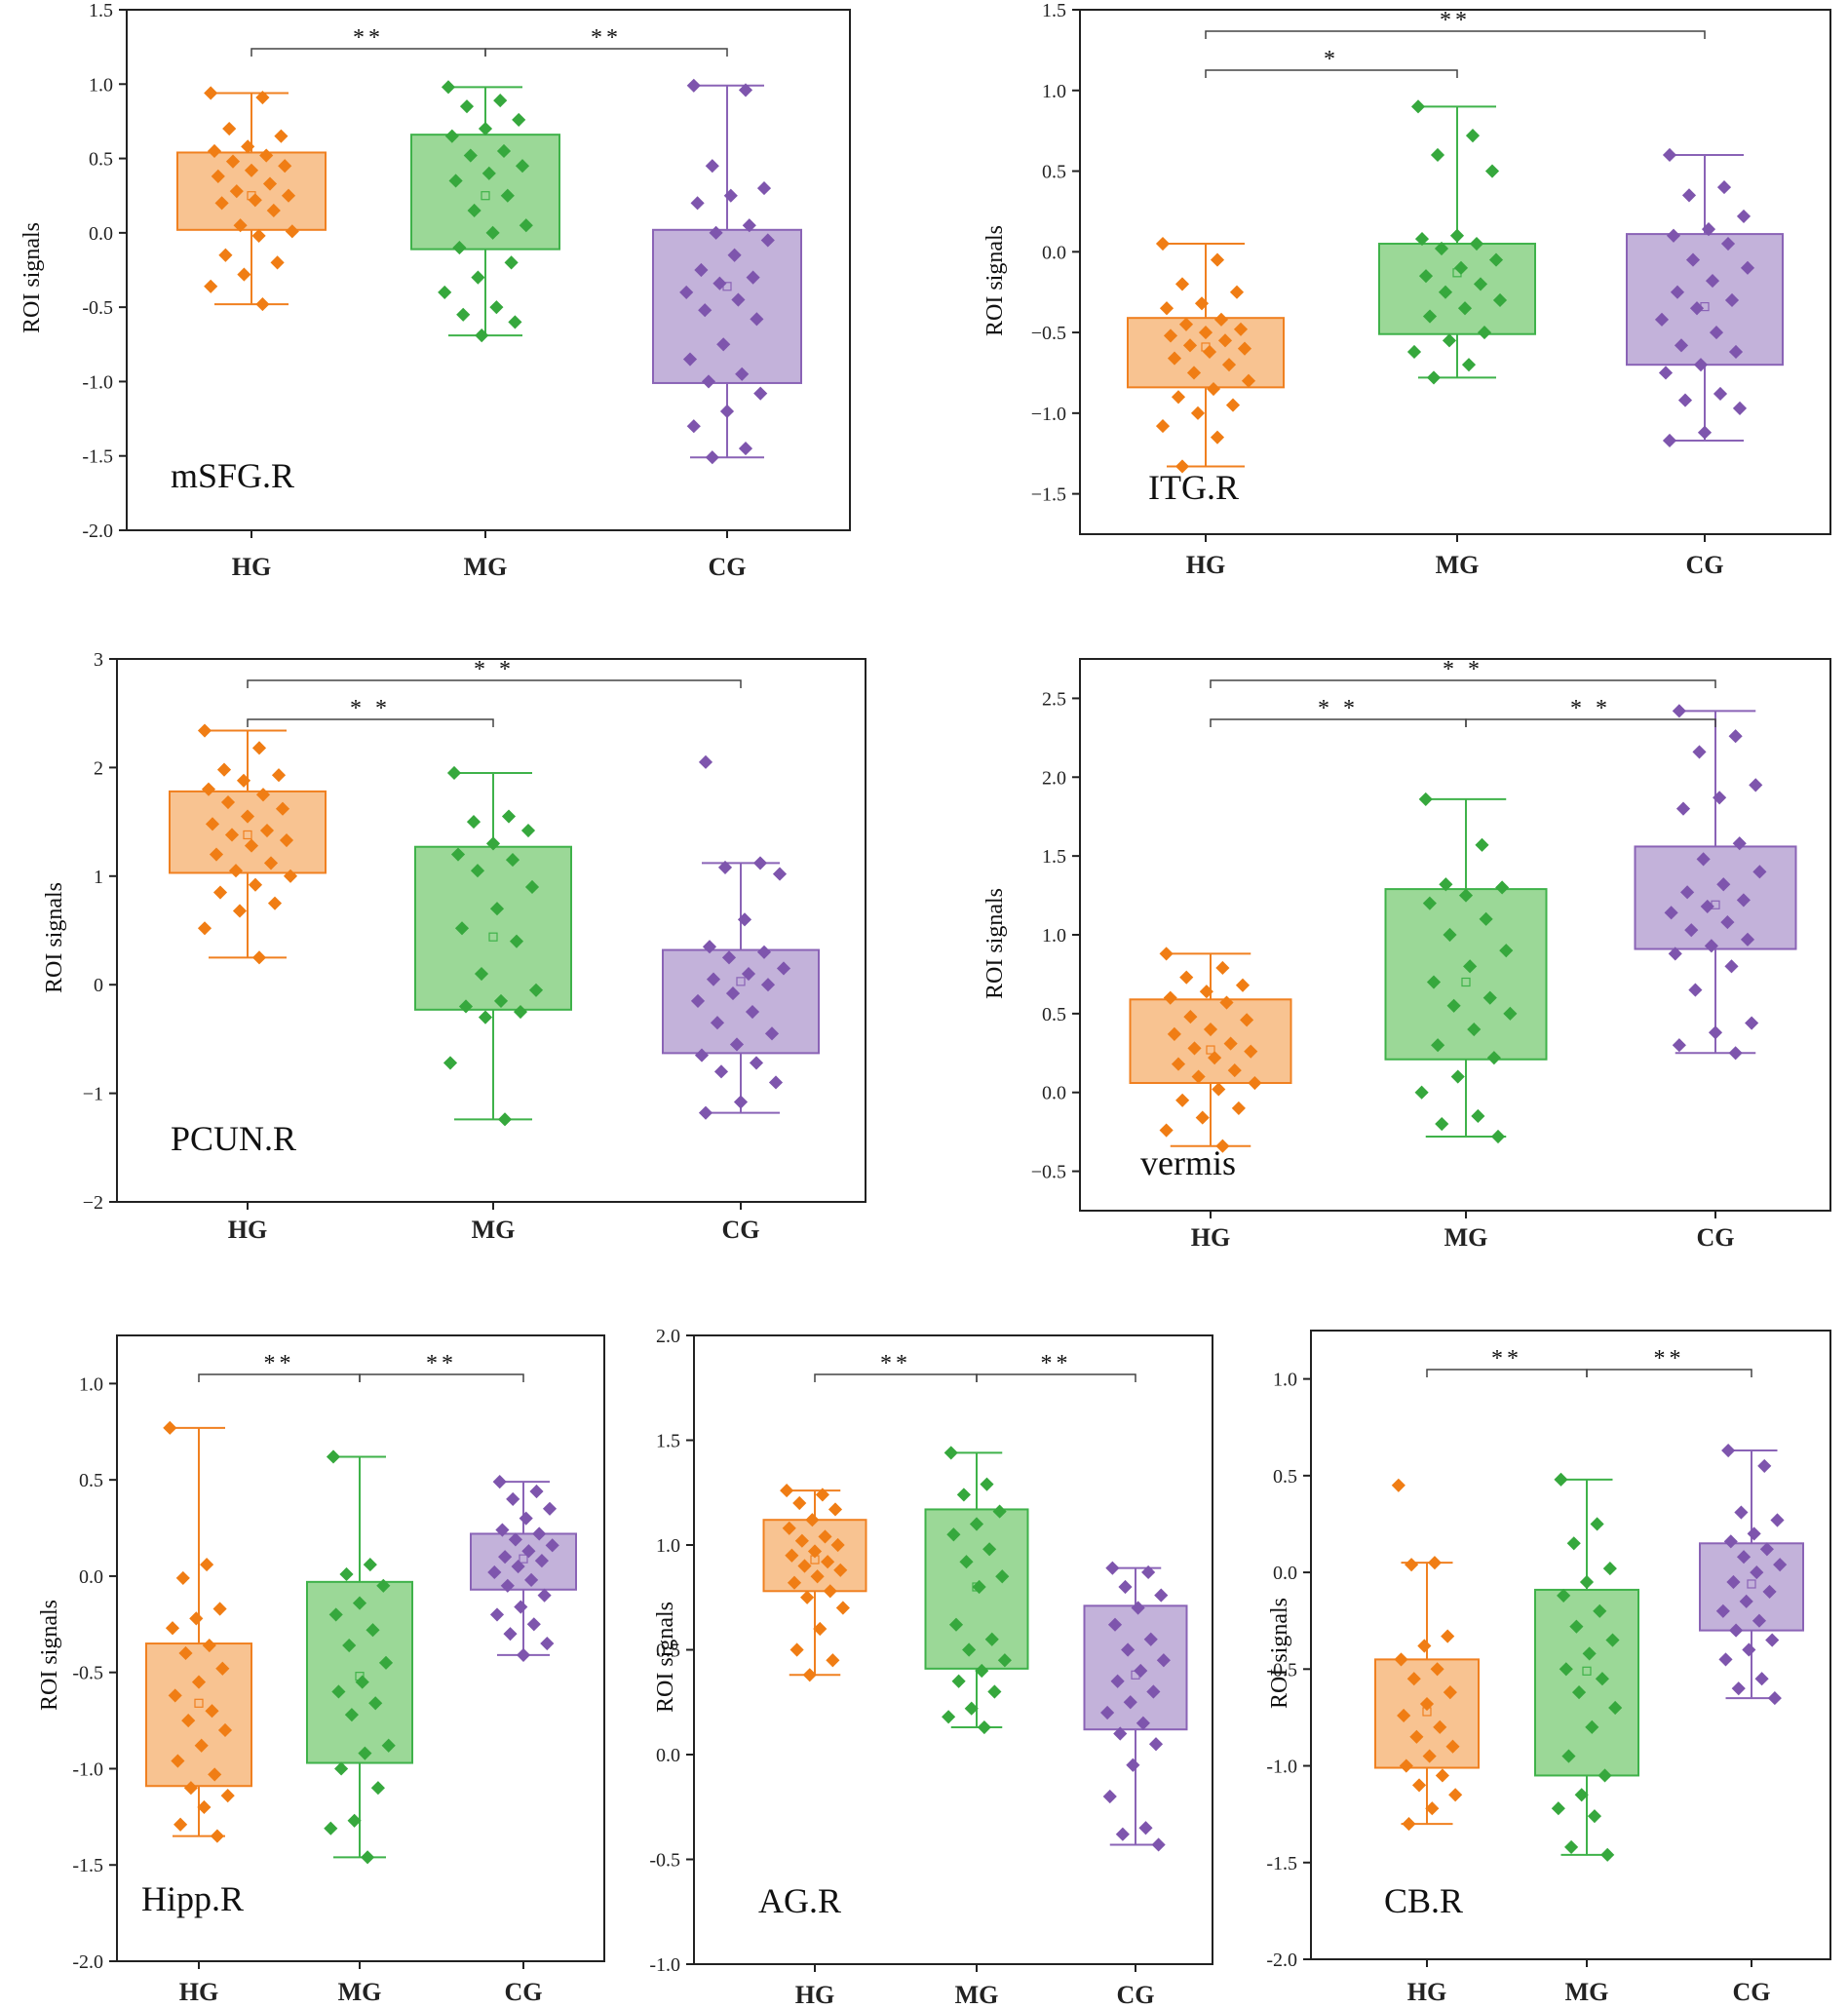 The image size is (1848, 2009). Describe the element at coordinates (606, 53) in the screenshot. I see `significance-bracket` at that location.